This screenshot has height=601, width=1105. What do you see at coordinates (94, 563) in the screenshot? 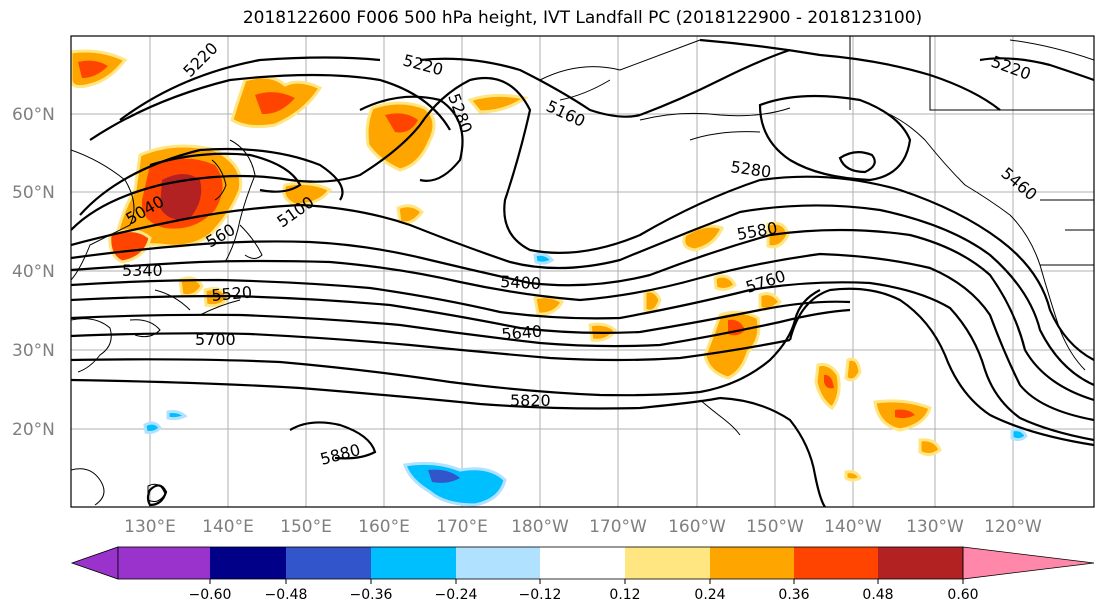
I see `colorbar-arrow-left` at bounding box center [94, 563].